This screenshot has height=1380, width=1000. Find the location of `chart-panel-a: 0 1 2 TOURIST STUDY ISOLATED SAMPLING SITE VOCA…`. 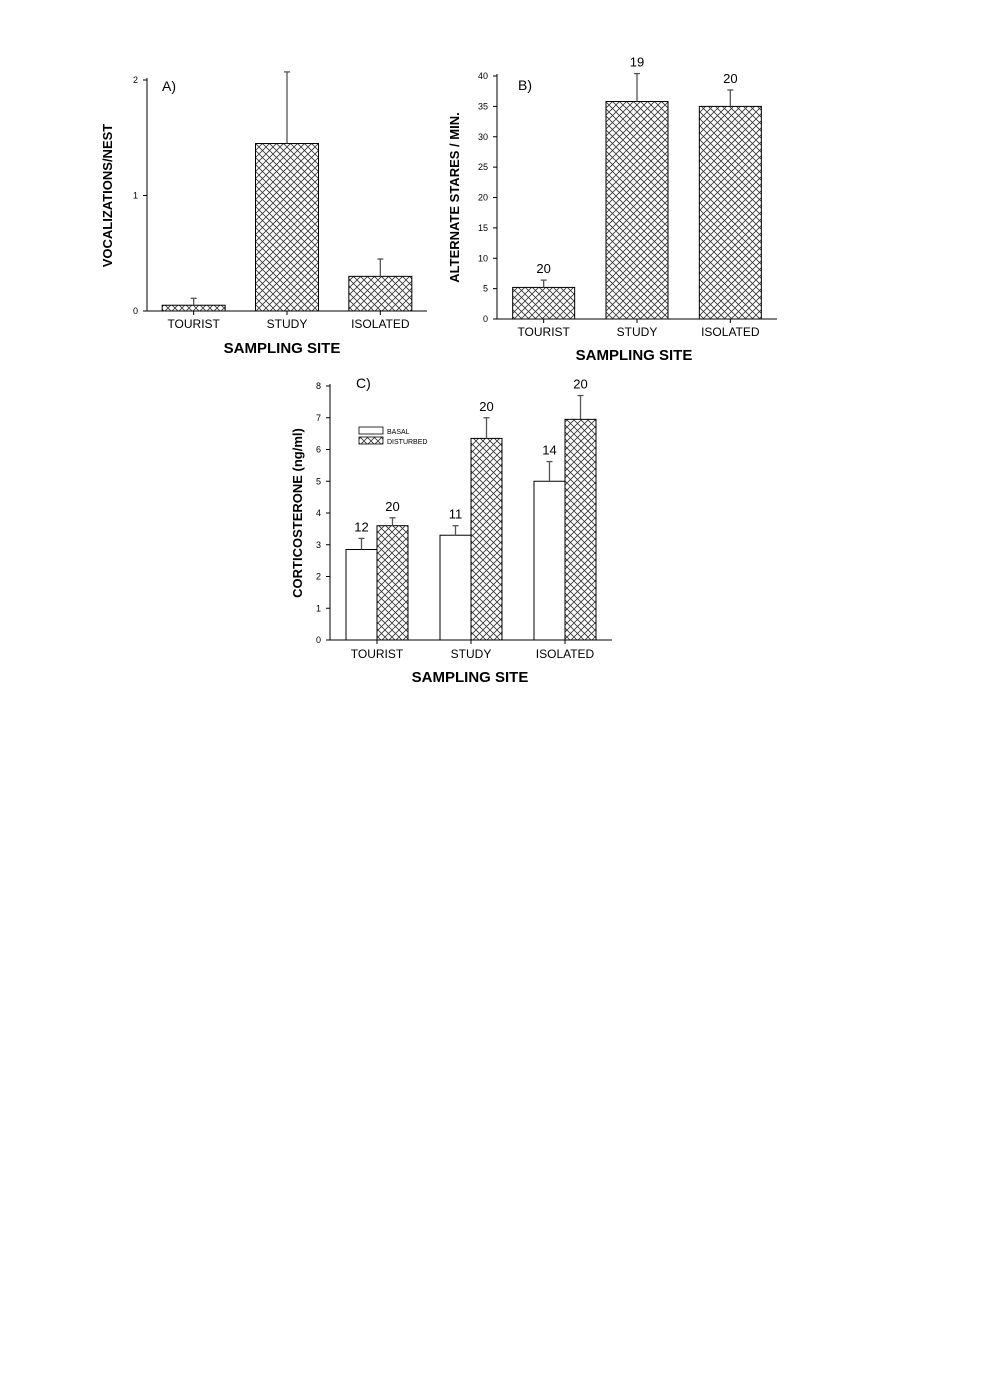

chart-panel-a: 0 1 2 TOURIST STUDY ISOLATED SAMPLING SITE VOCA… is located at coordinates (263, 214).